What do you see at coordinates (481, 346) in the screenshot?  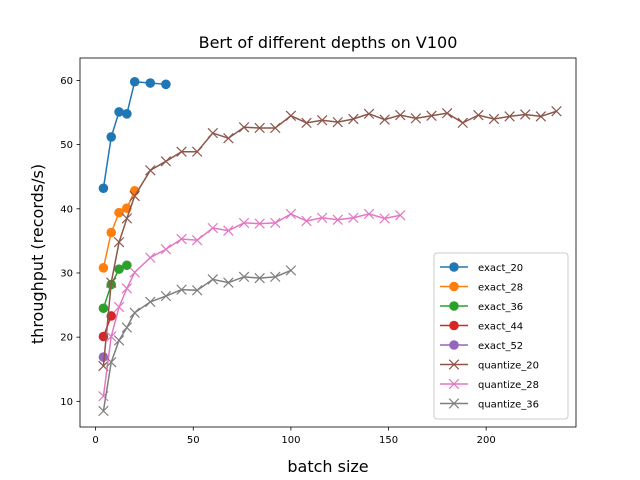 I see `legend-entry-exact_52: exact_52` at bounding box center [481, 346].